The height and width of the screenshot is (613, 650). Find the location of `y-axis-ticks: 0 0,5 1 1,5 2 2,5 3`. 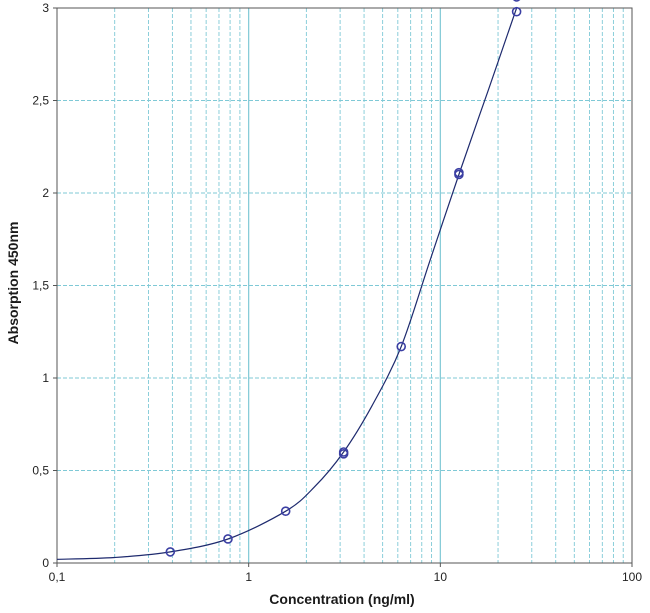

y-axis-ticks: 0 0,5 1 1,5 2 2,5 3 is located at coordinates (44, 285).